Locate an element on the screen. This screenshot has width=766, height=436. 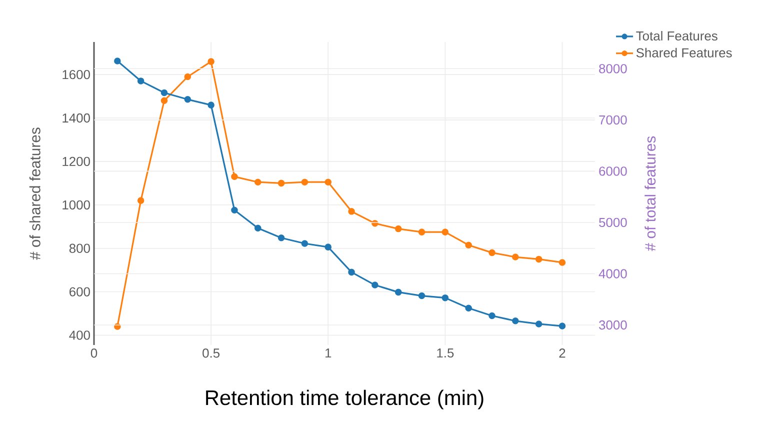
y2-tick-label: 6000 is located at coordinates (613, 171).